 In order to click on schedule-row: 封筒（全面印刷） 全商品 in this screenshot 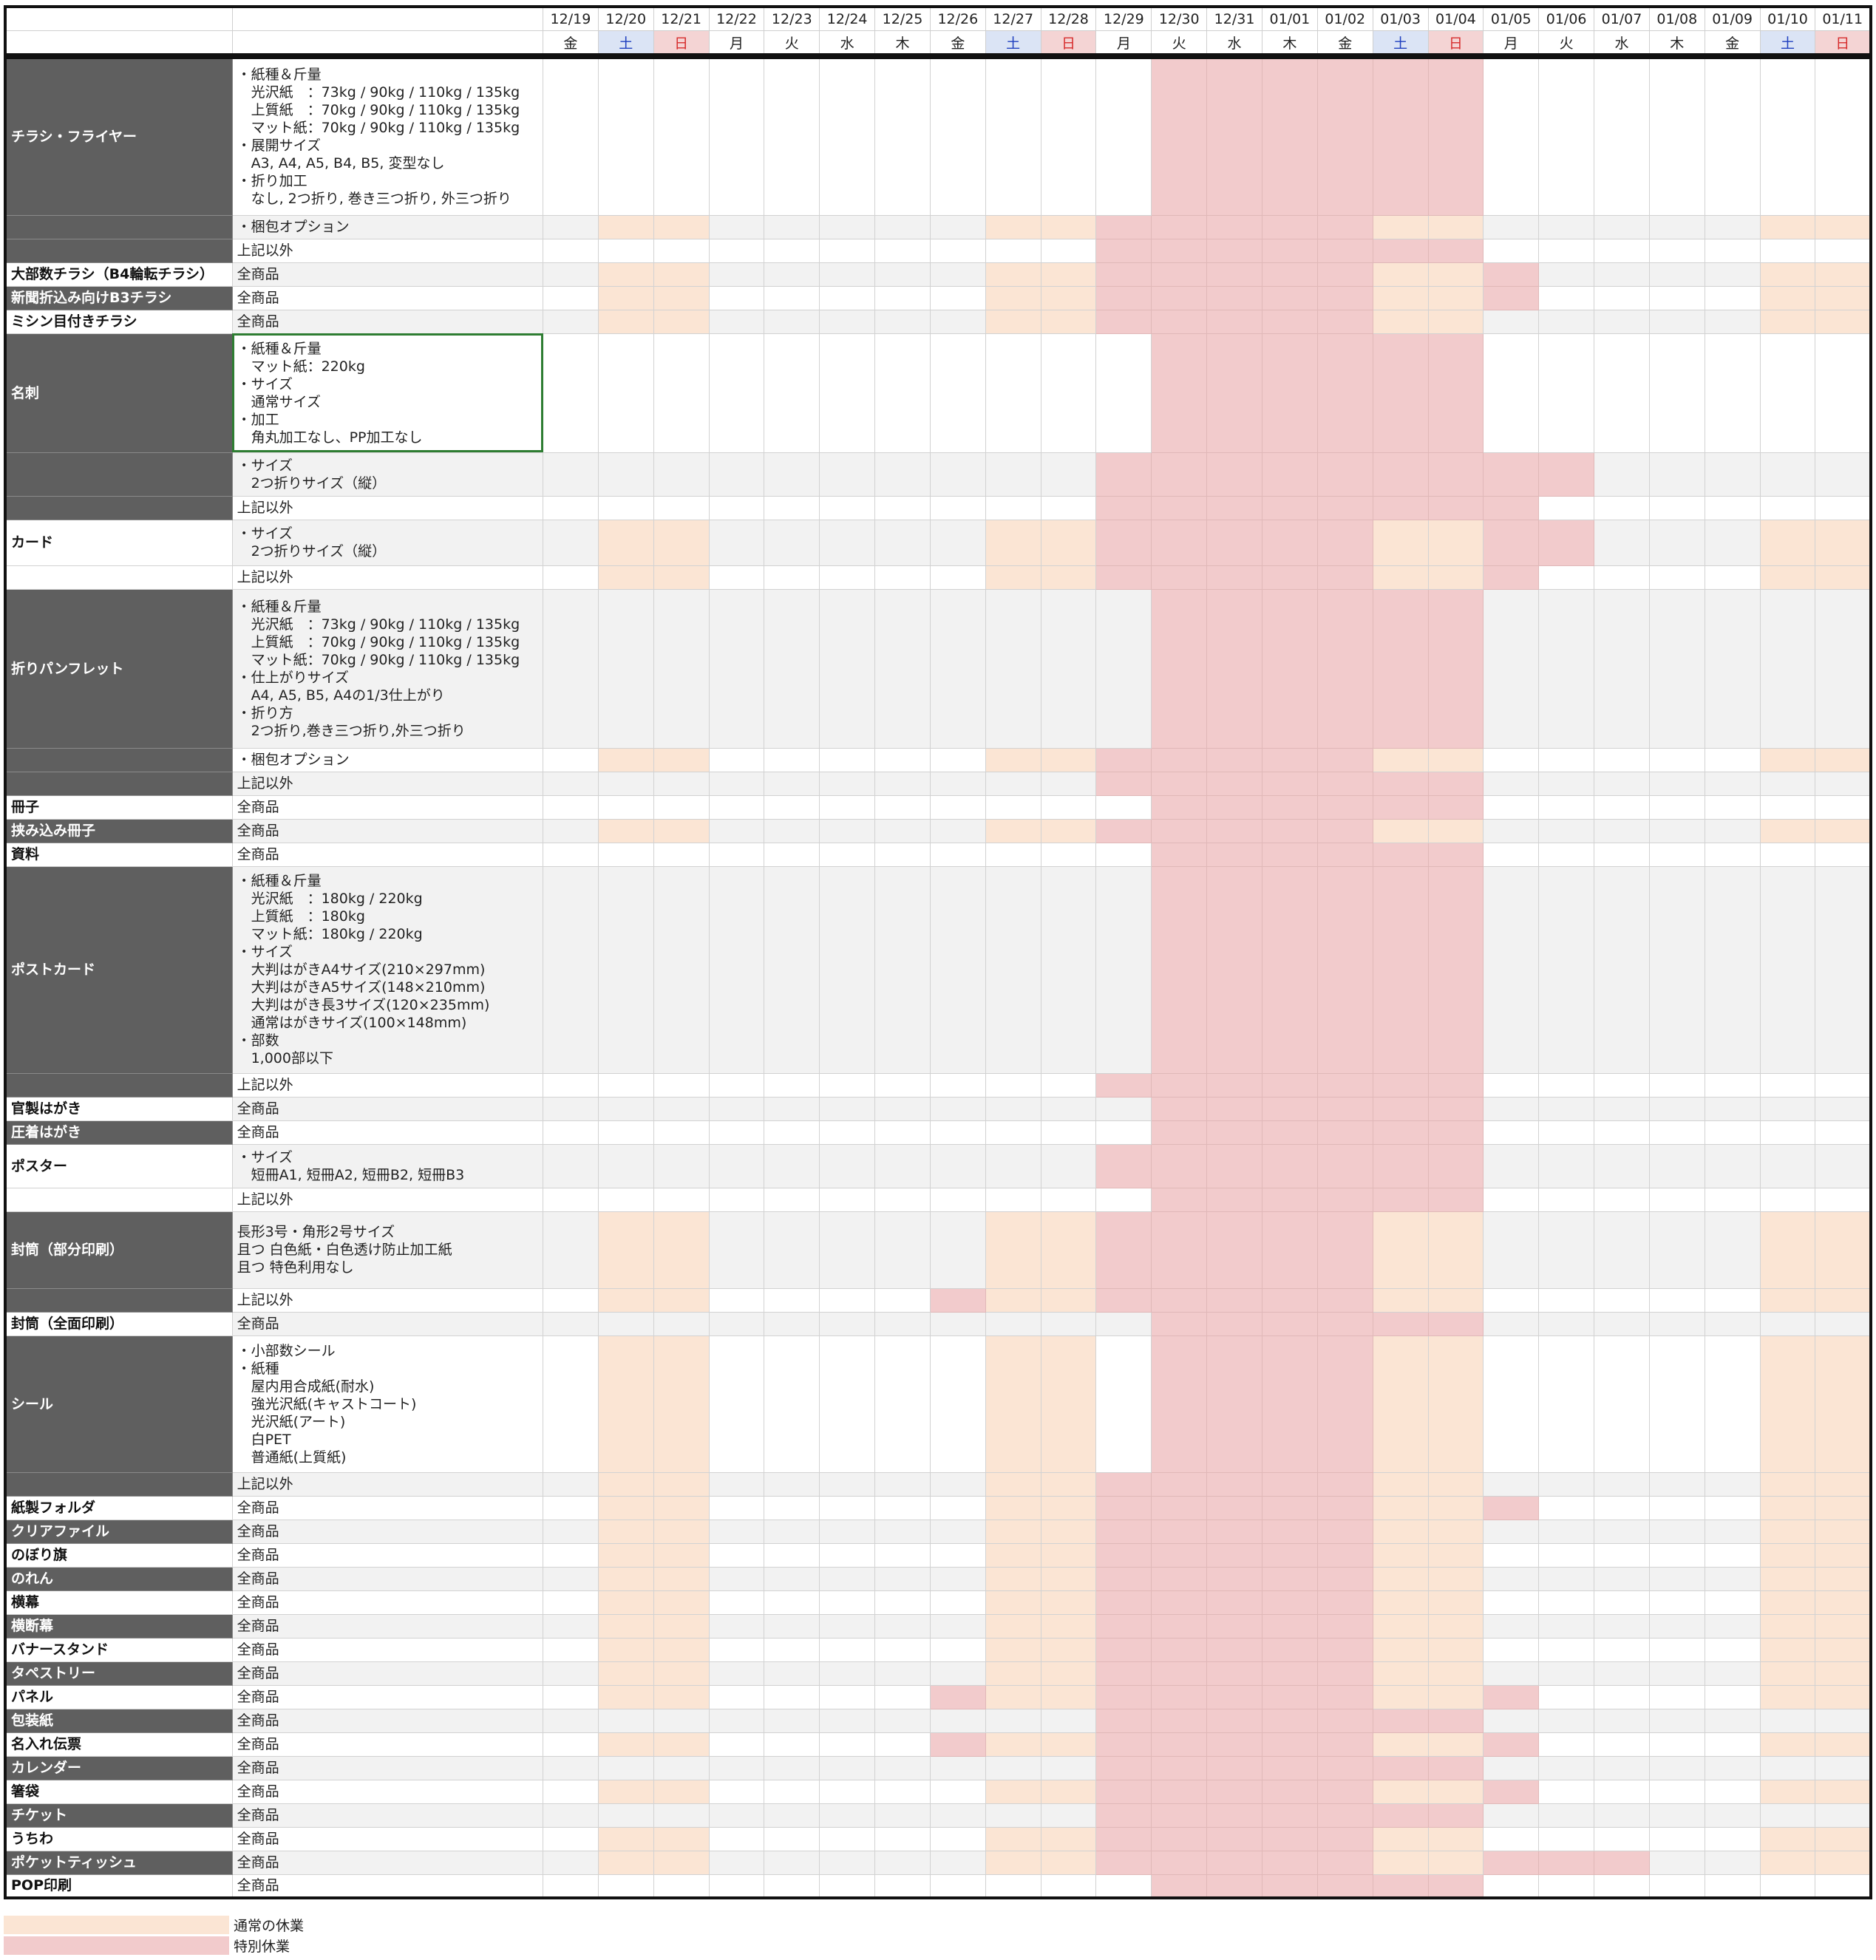, I will do `click(938, 1323)`.